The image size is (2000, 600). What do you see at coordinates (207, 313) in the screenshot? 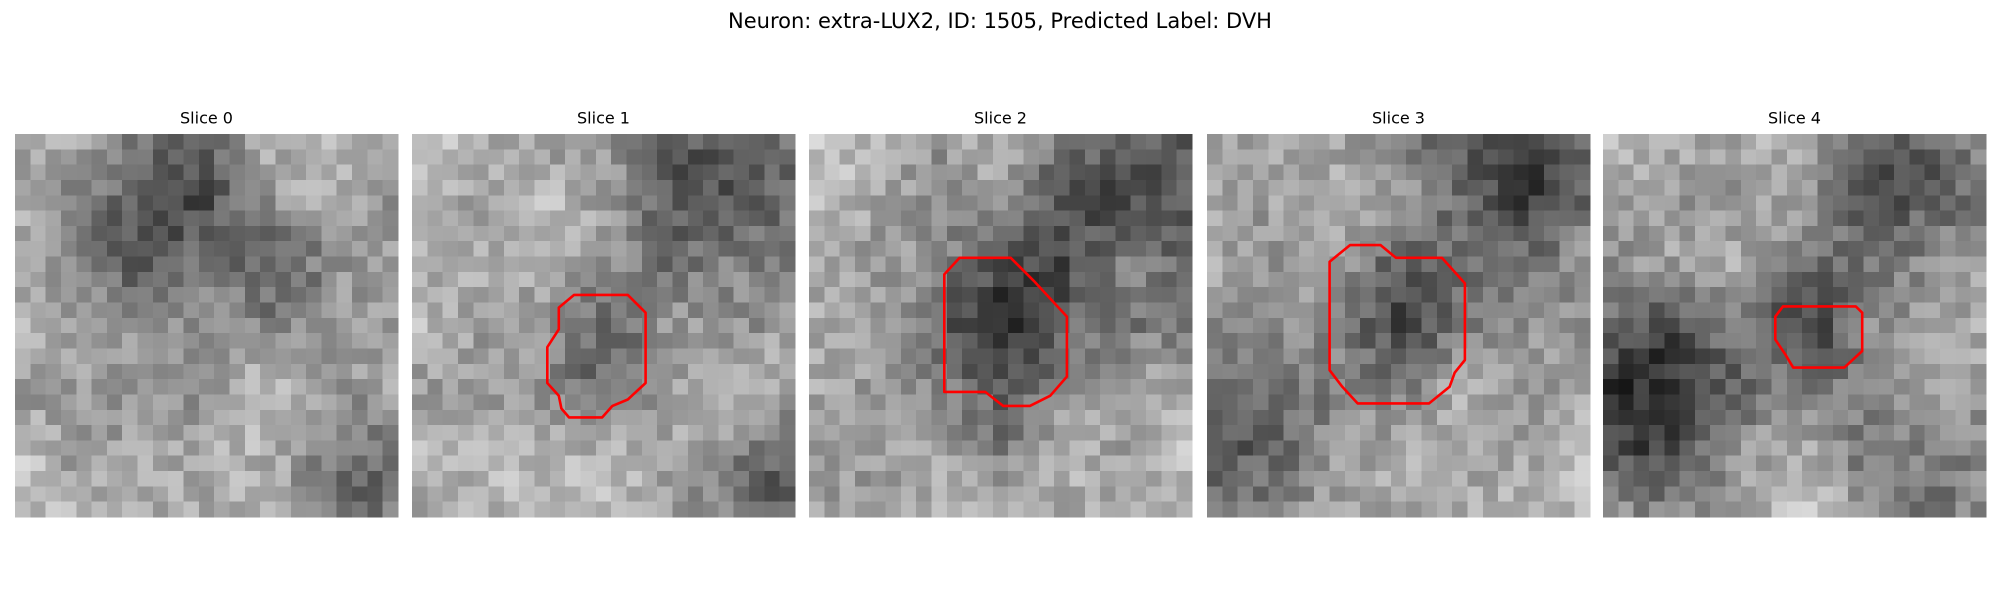
I see `image-panel: Slice 0` at bounding box center [207, 313].